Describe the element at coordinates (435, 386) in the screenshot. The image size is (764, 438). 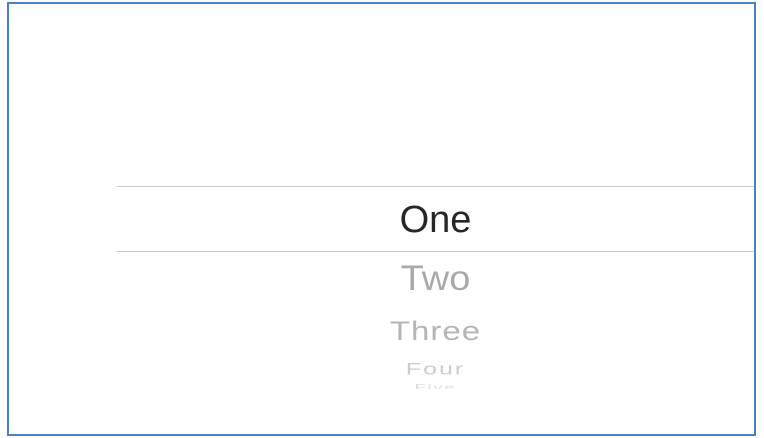
I see `picker-option: Five` at that location.